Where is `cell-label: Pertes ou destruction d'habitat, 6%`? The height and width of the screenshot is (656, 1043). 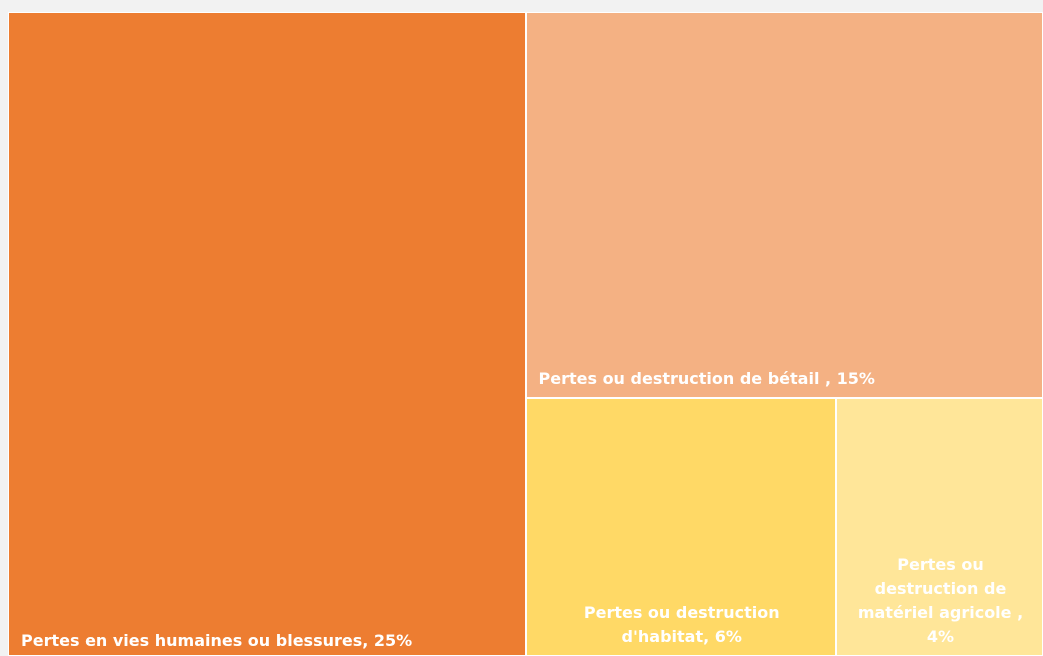 cell-label: Pertes ou destruction d'habitat, 6% is located at coordinates (681, 624).